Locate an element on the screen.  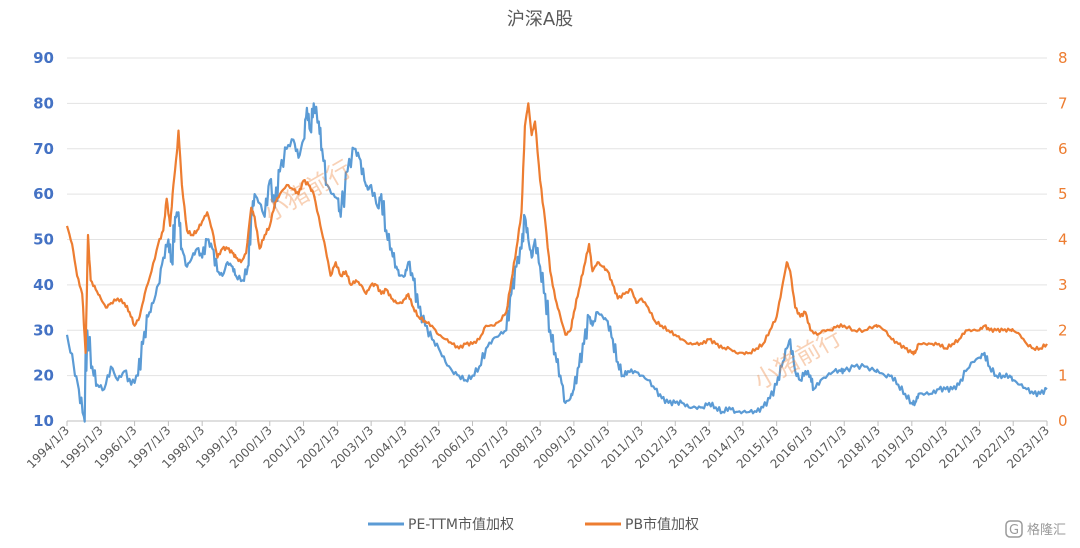
left-tick-label: 20 is located at coordinates (43, 376).